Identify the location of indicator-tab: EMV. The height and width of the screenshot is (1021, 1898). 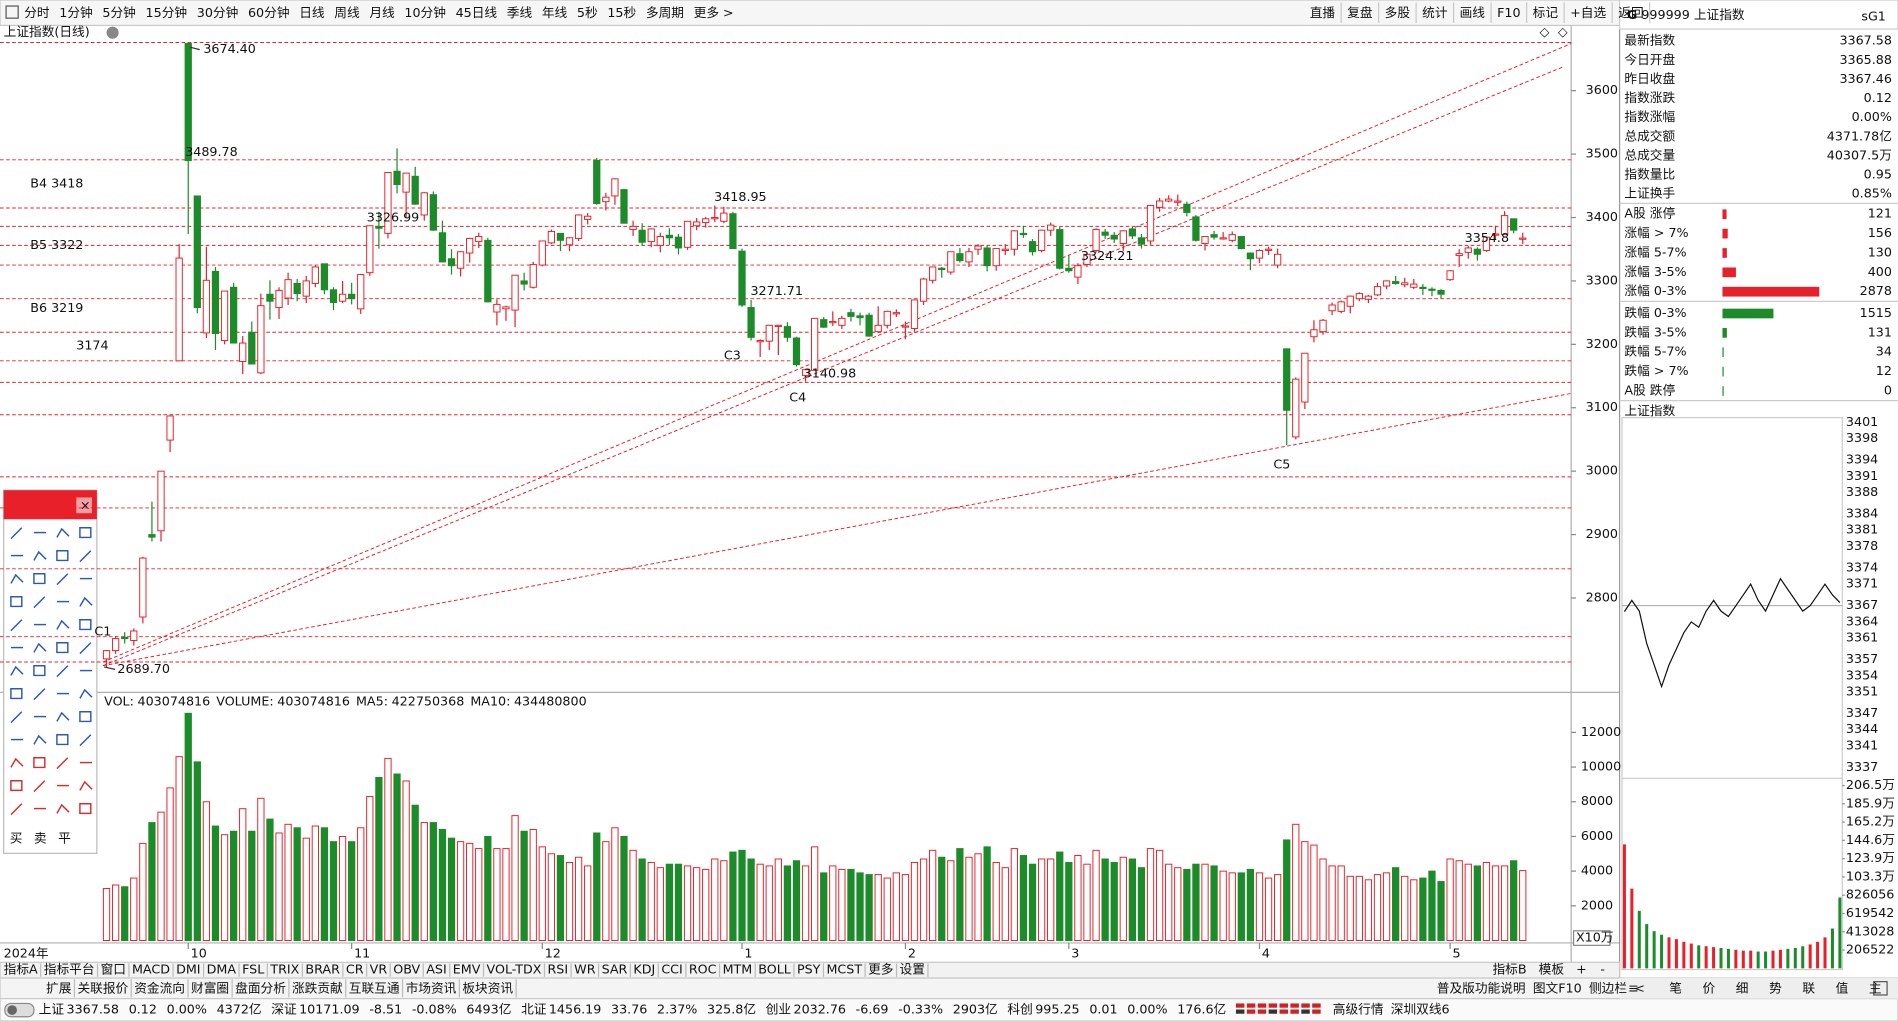
(467, 969).